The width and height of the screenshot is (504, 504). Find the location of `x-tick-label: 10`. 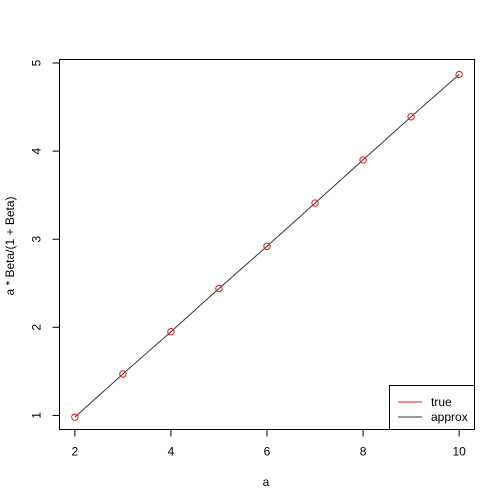

x-tick-label: 10 is located at coordinates (459, 452).